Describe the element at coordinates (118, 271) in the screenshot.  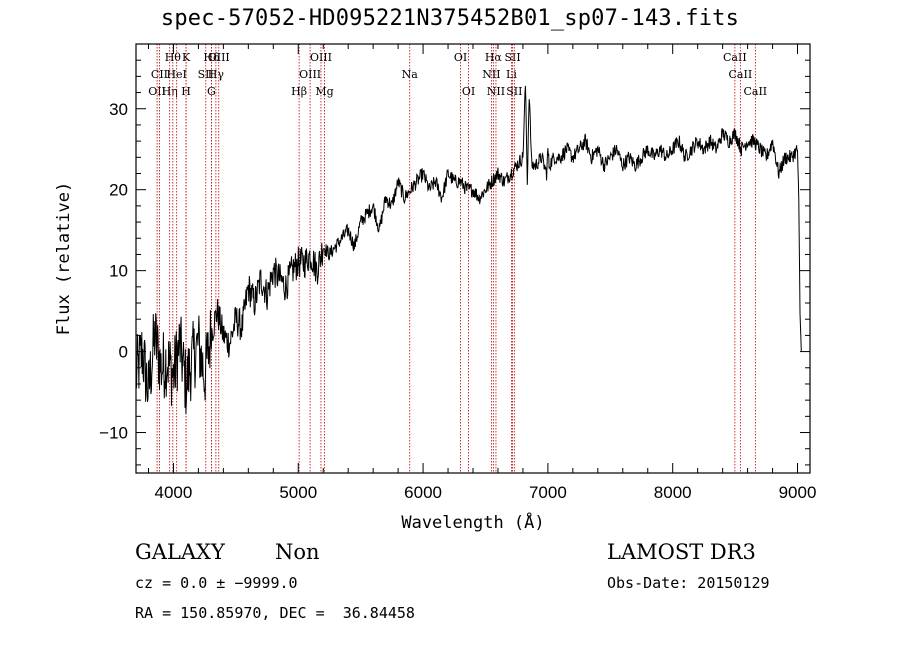
I see `y-tick-label: 10` at that location.